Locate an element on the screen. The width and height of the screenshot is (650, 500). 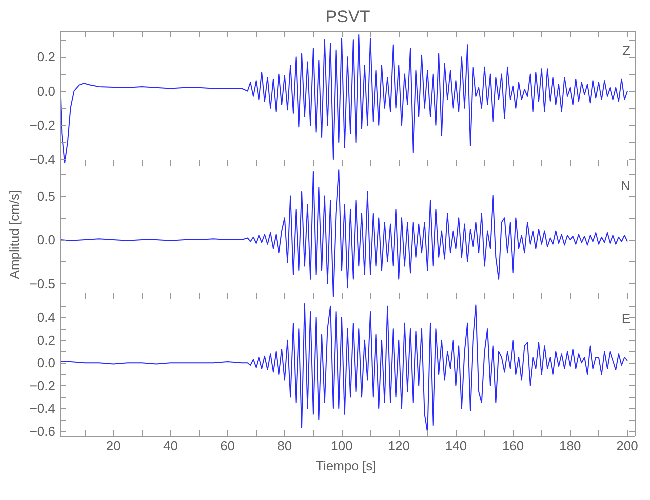
x-tick-label: 120 is located at coordinates (399, 446).